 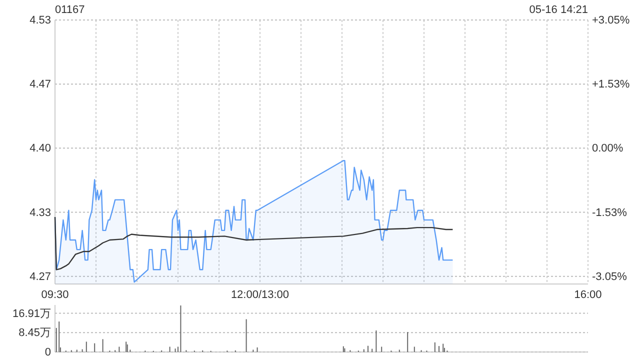 What do you see at coordinates (55, 294) in the screenshot?
I see `x-tick-label: 09:30` at bounding box center [55, 294].